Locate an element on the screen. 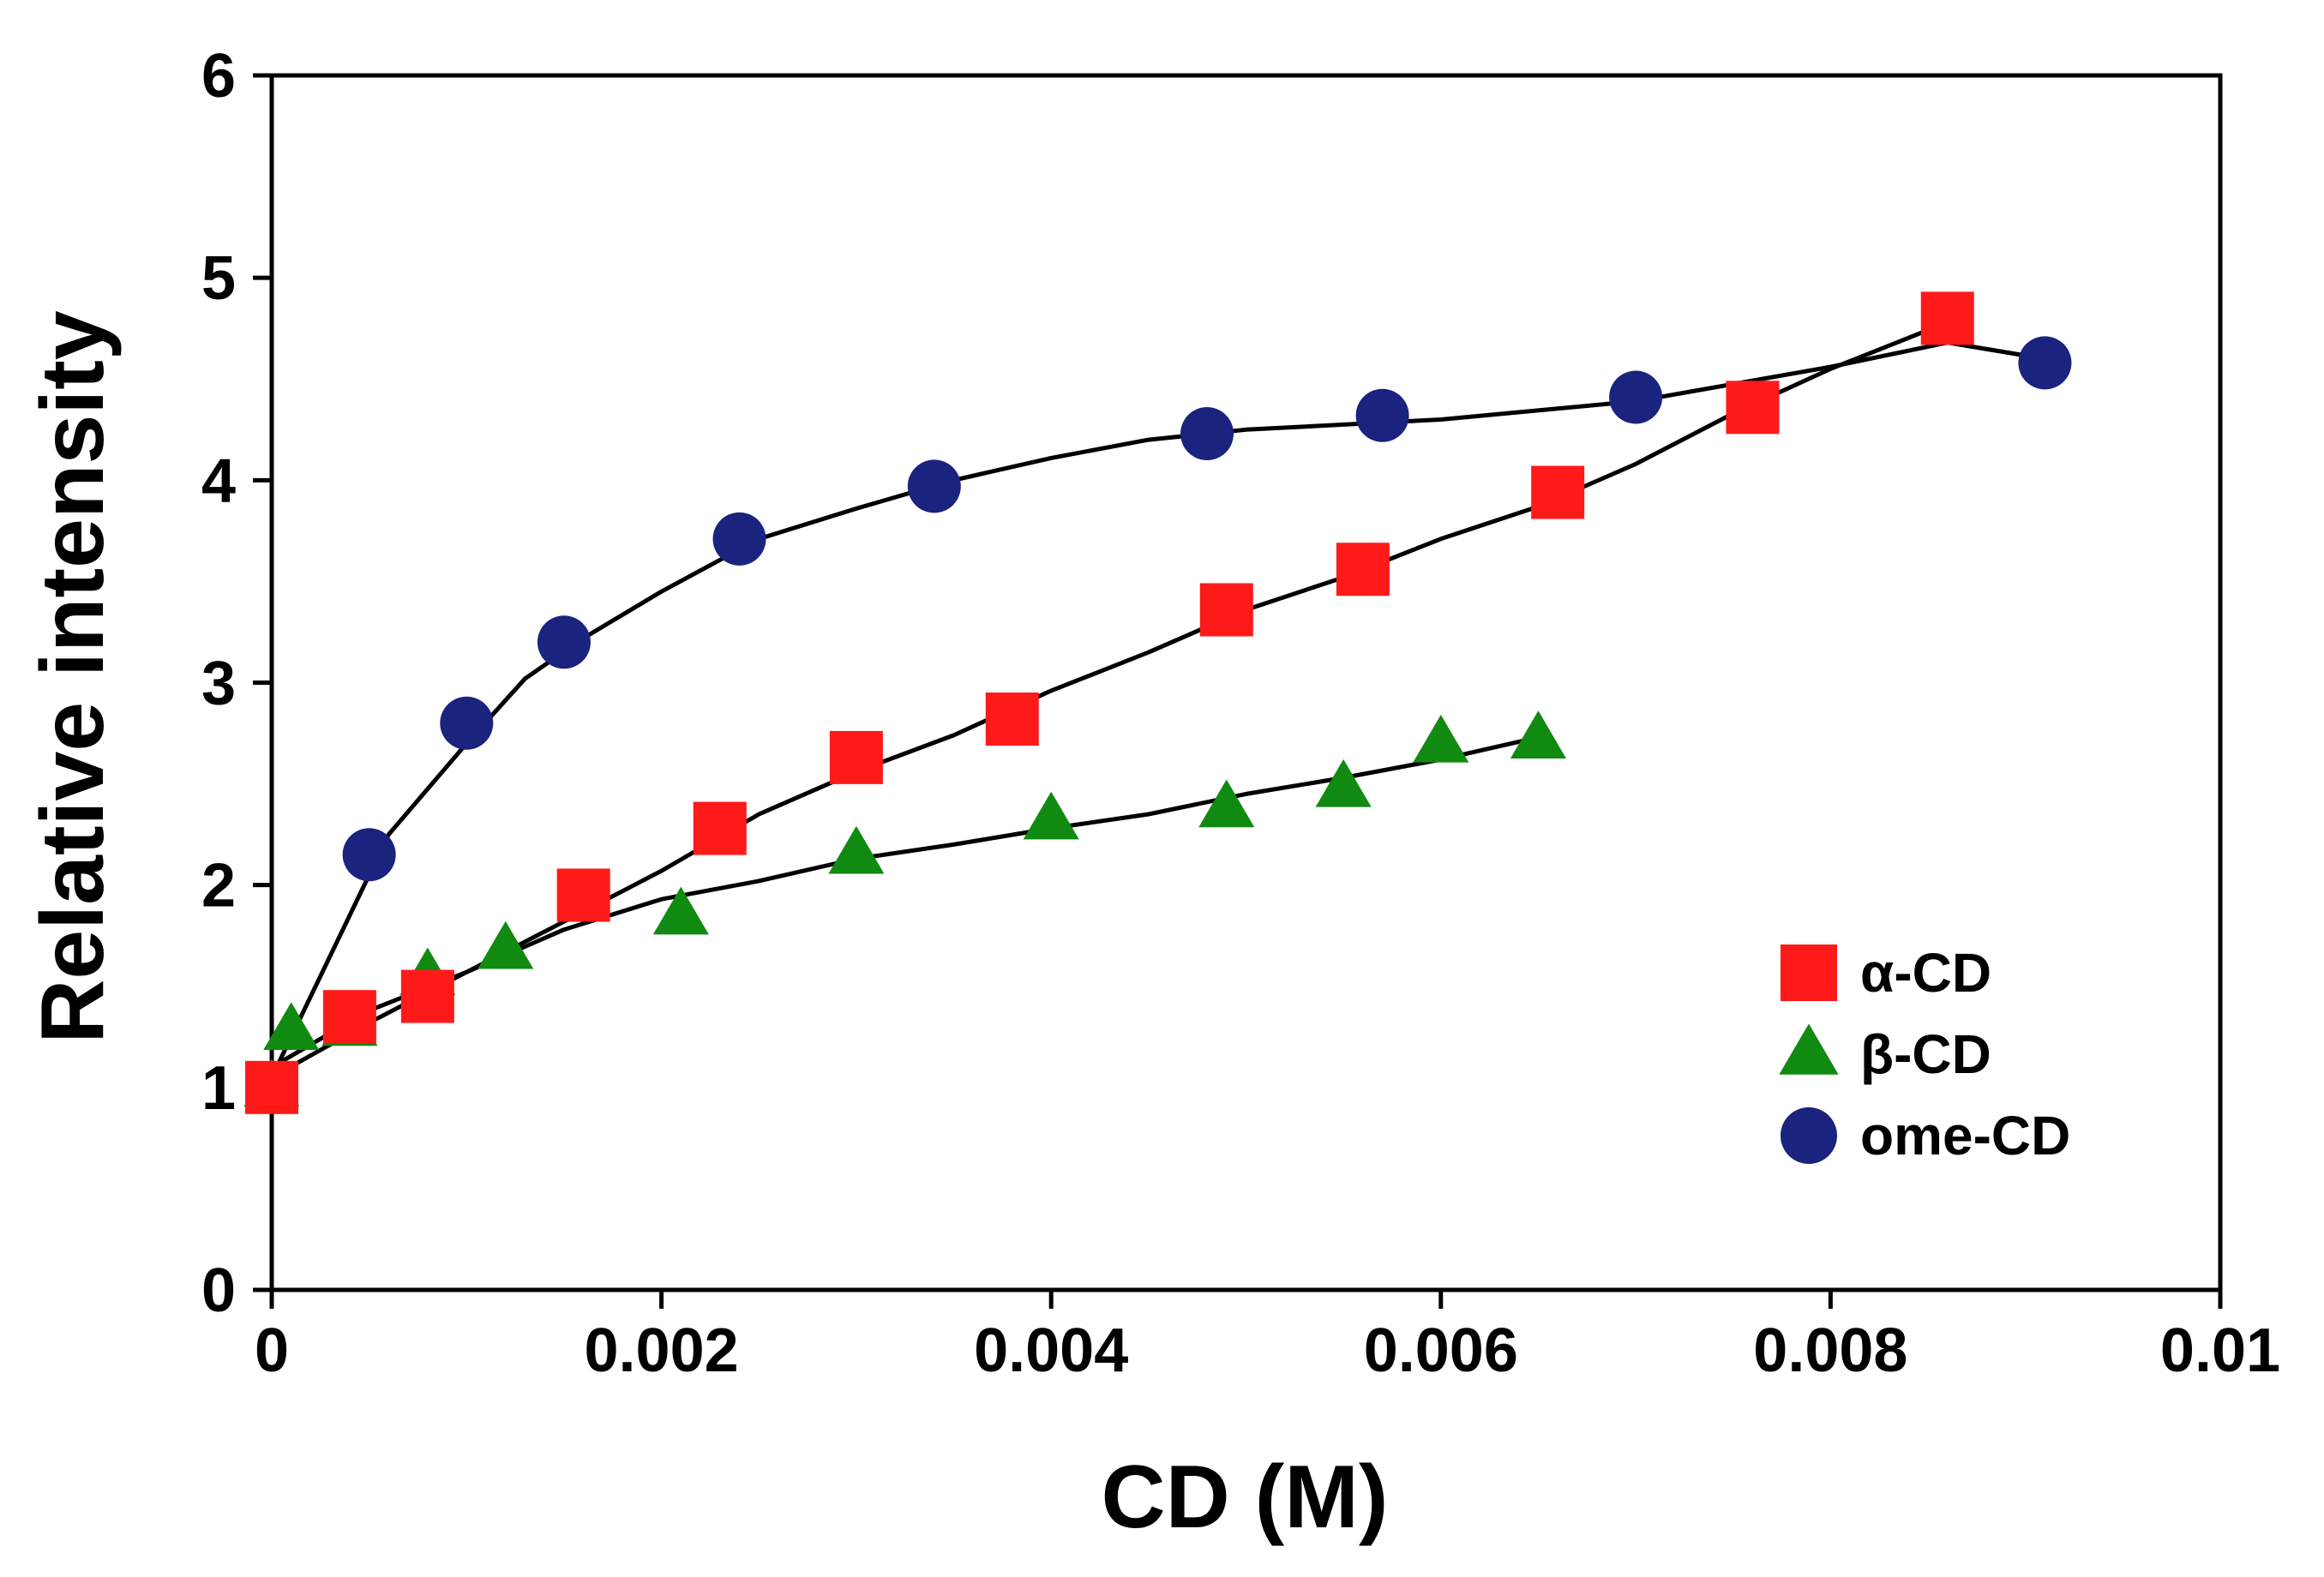 The height and width of the screenshot is (1577, 2324). x-tick-label: 0 is located at coordinates (272, 1350).